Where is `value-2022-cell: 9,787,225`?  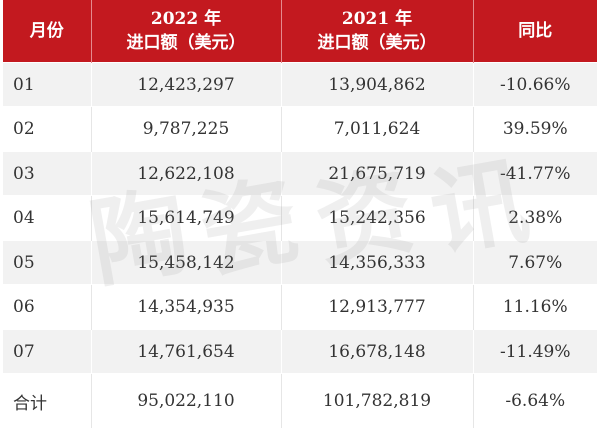 value-2022-cell: 9,787,225 is located at coordinates (185, 129).